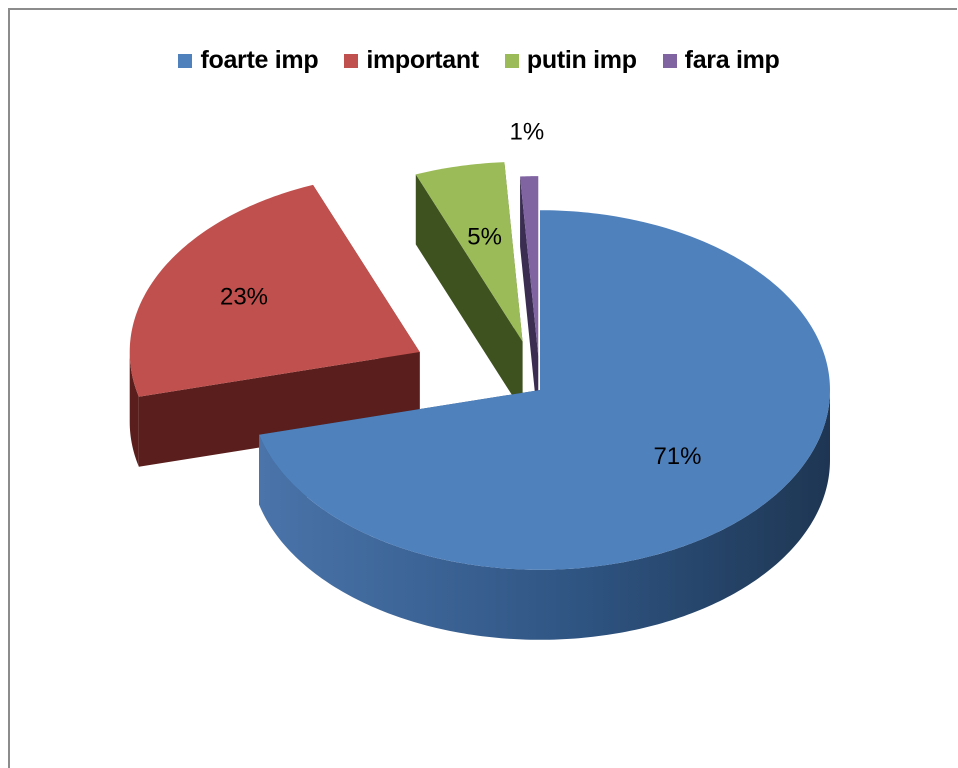 The image size is (958, 768). Describe the element at coordinates (581, 60) in the screenshot. I see `legend-label: putin imp` at that location.